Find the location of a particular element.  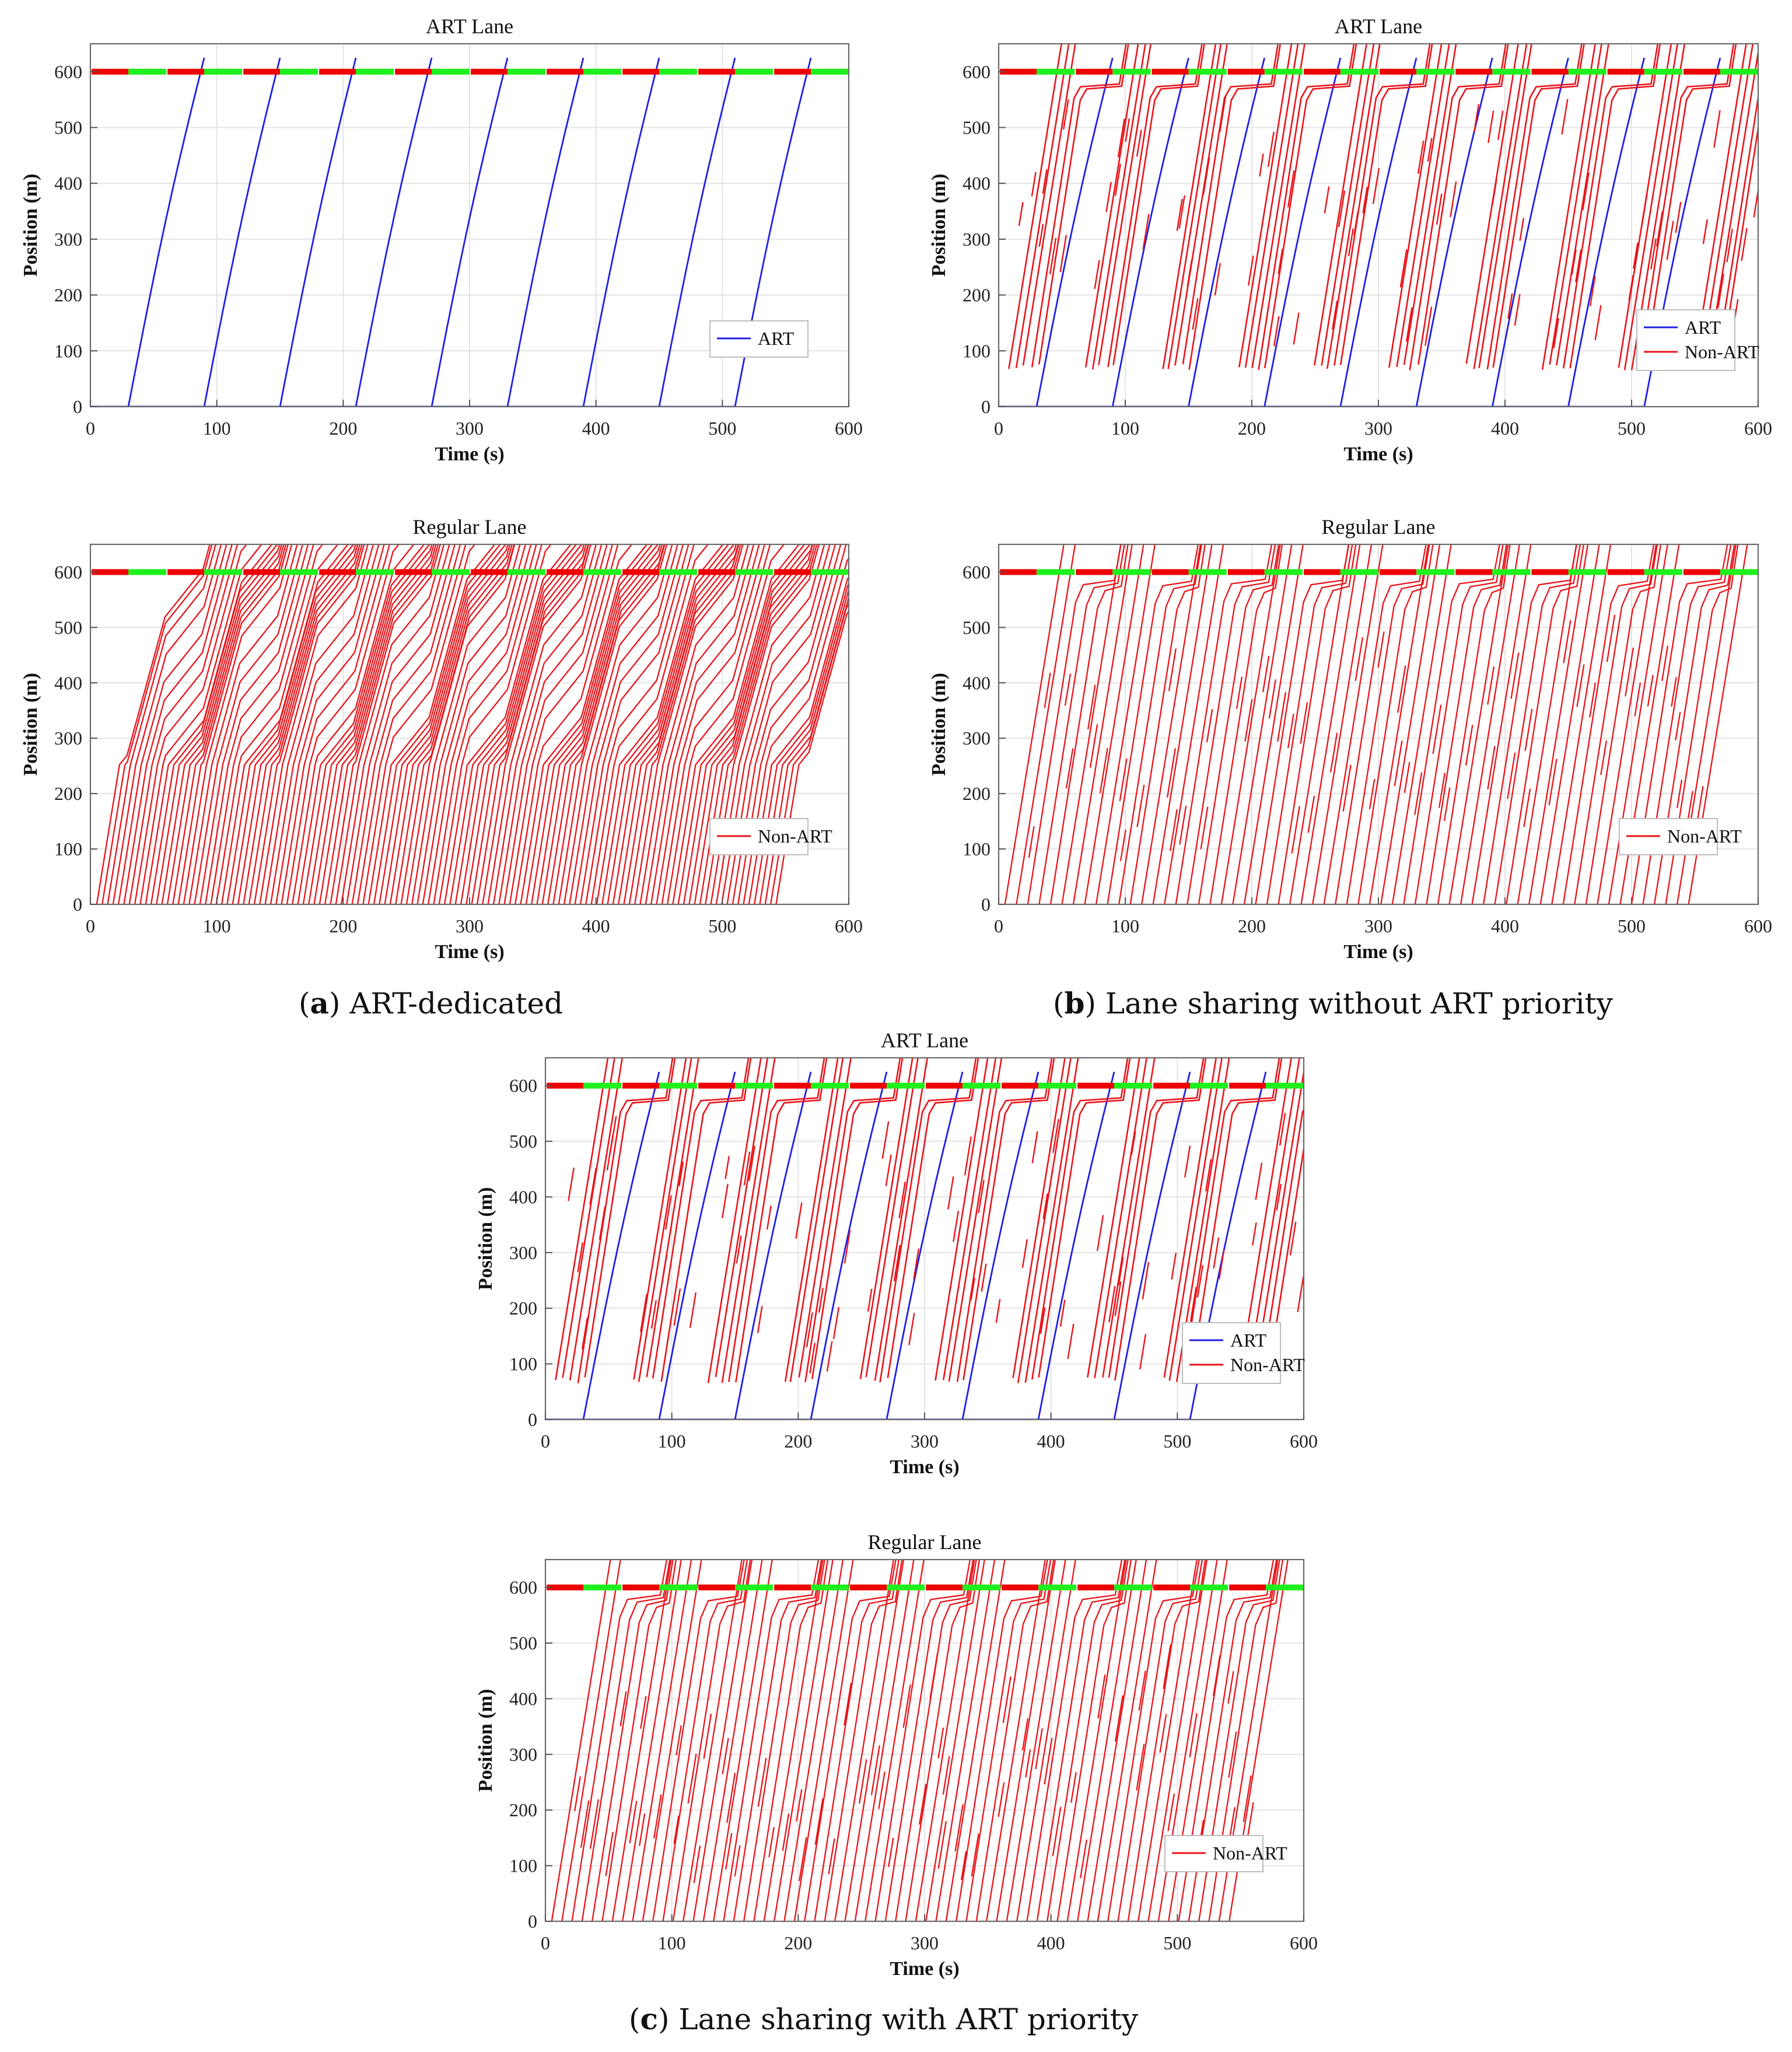

series-group is located at coordinates (451, 232).